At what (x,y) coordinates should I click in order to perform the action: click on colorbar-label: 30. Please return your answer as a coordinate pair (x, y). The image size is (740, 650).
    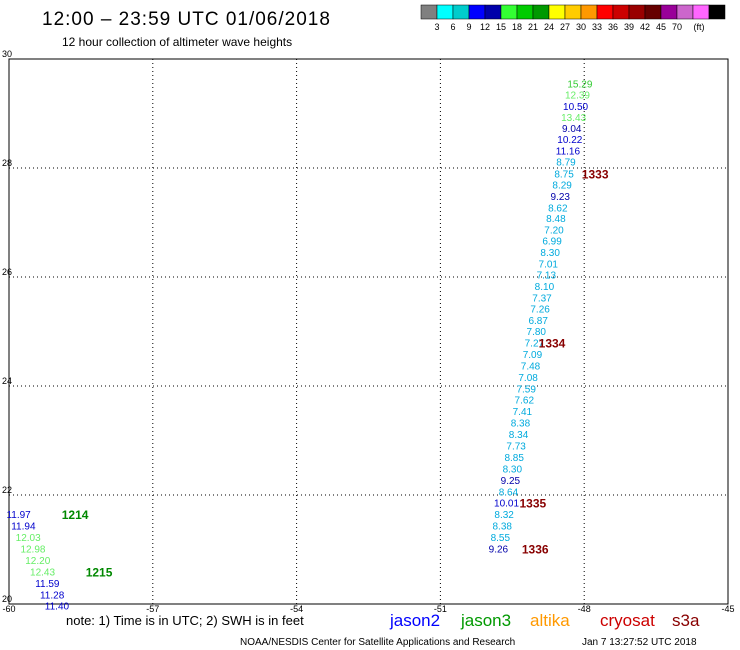
    Looking at the image, I should click on (581, 27).